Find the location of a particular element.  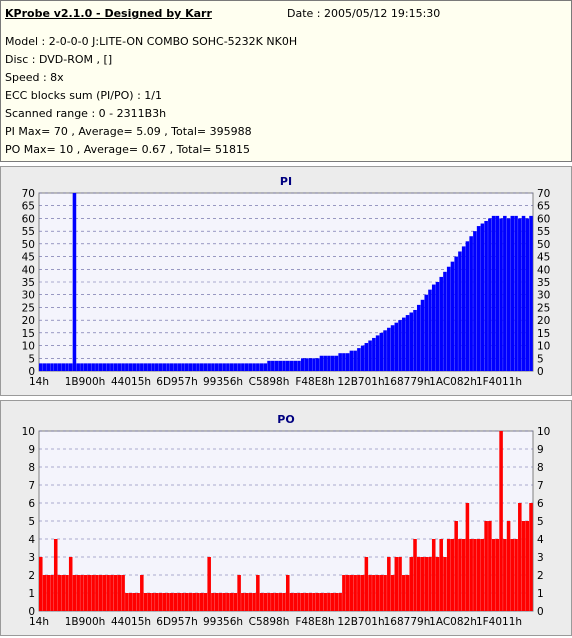

pi-ytick-left: 20 is located at coordinates (28, 321).